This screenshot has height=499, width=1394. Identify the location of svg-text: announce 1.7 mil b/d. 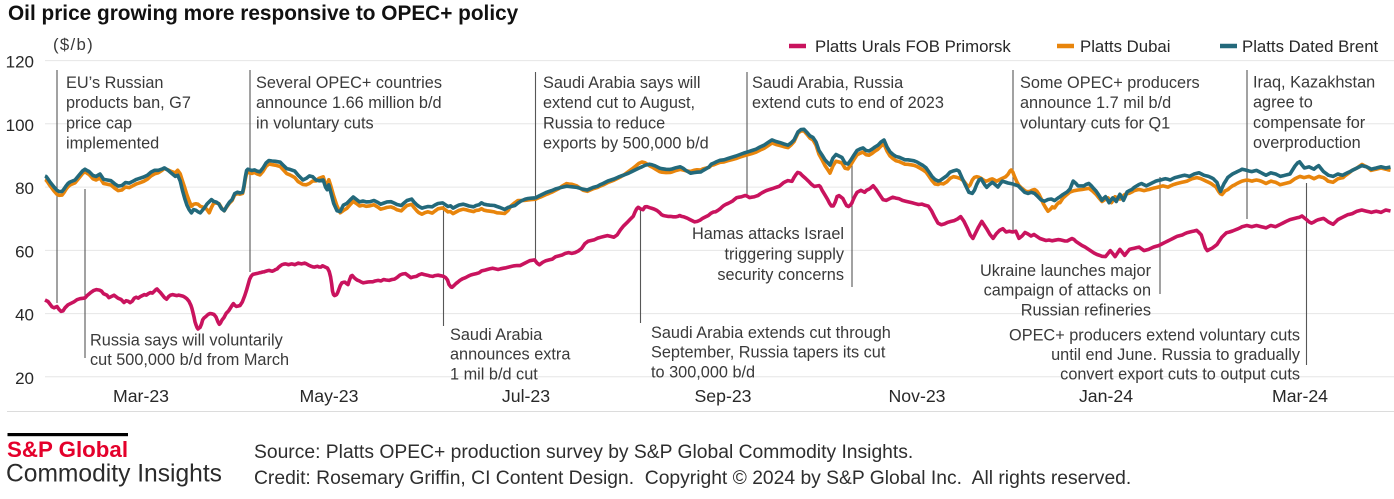
(1095, 103).